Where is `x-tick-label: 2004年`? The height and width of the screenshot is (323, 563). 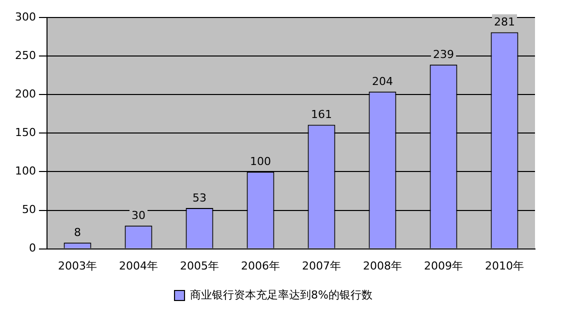
x-tick-label: 2004年 is located at coordinates (138, 265).